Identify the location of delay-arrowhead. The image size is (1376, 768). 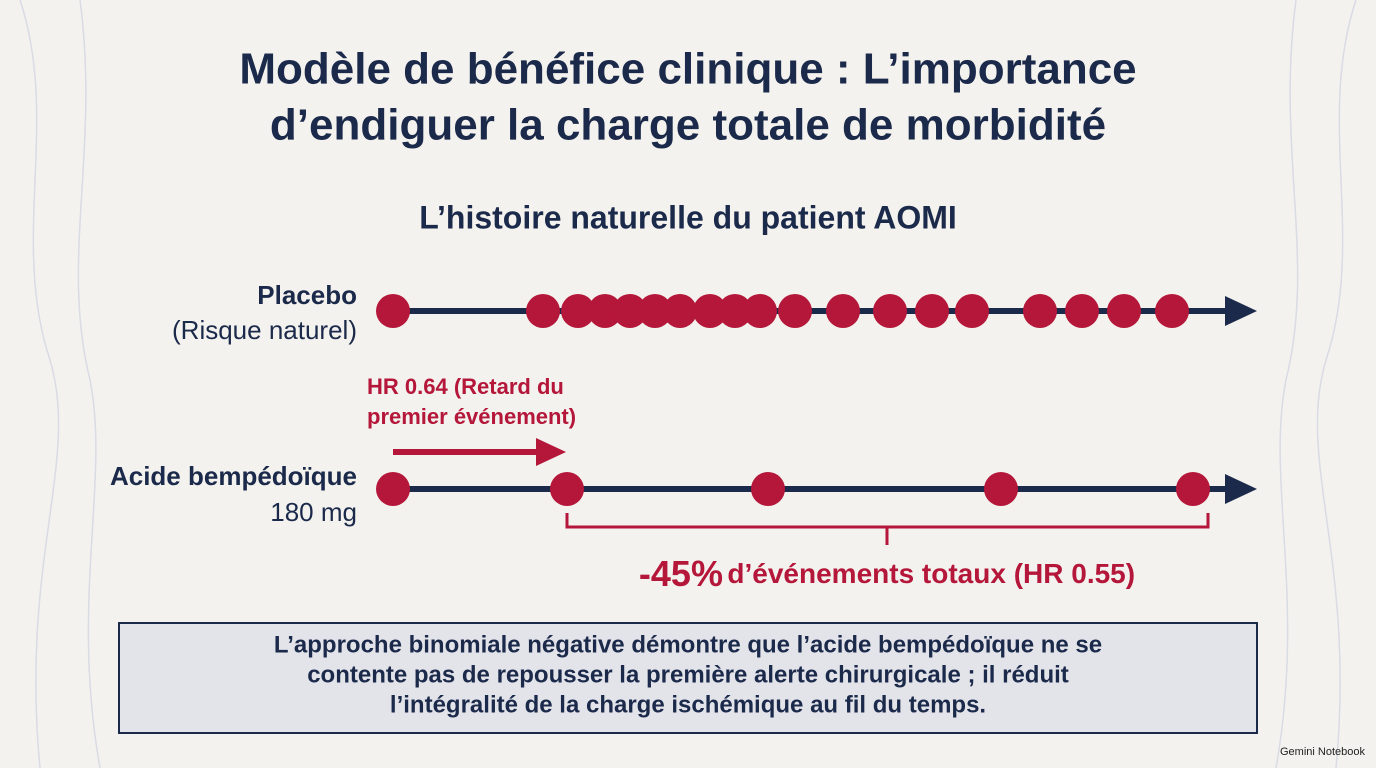
(551, 452).